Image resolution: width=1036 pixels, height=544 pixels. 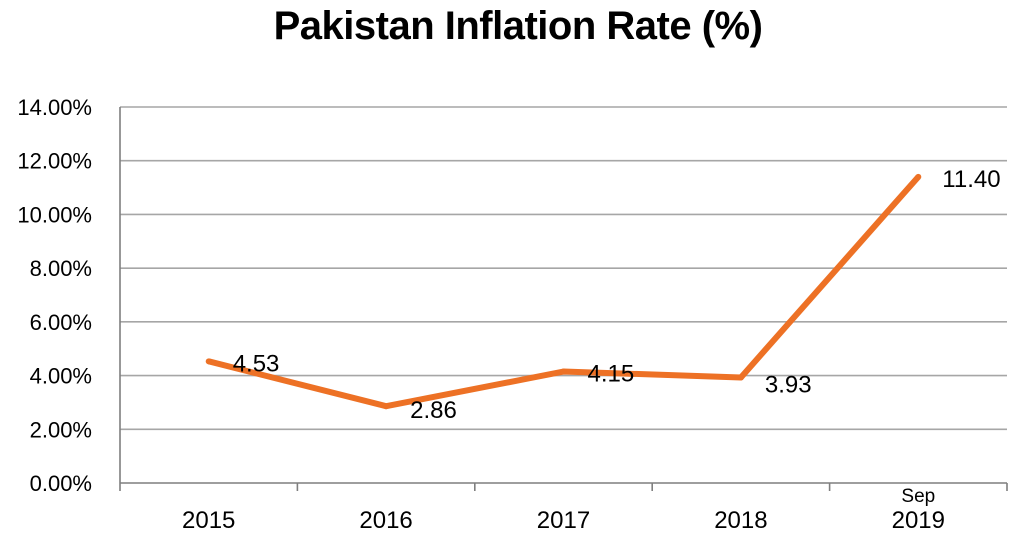 I want to click on x-tick-label: 2018, so click(x=740, y=520).